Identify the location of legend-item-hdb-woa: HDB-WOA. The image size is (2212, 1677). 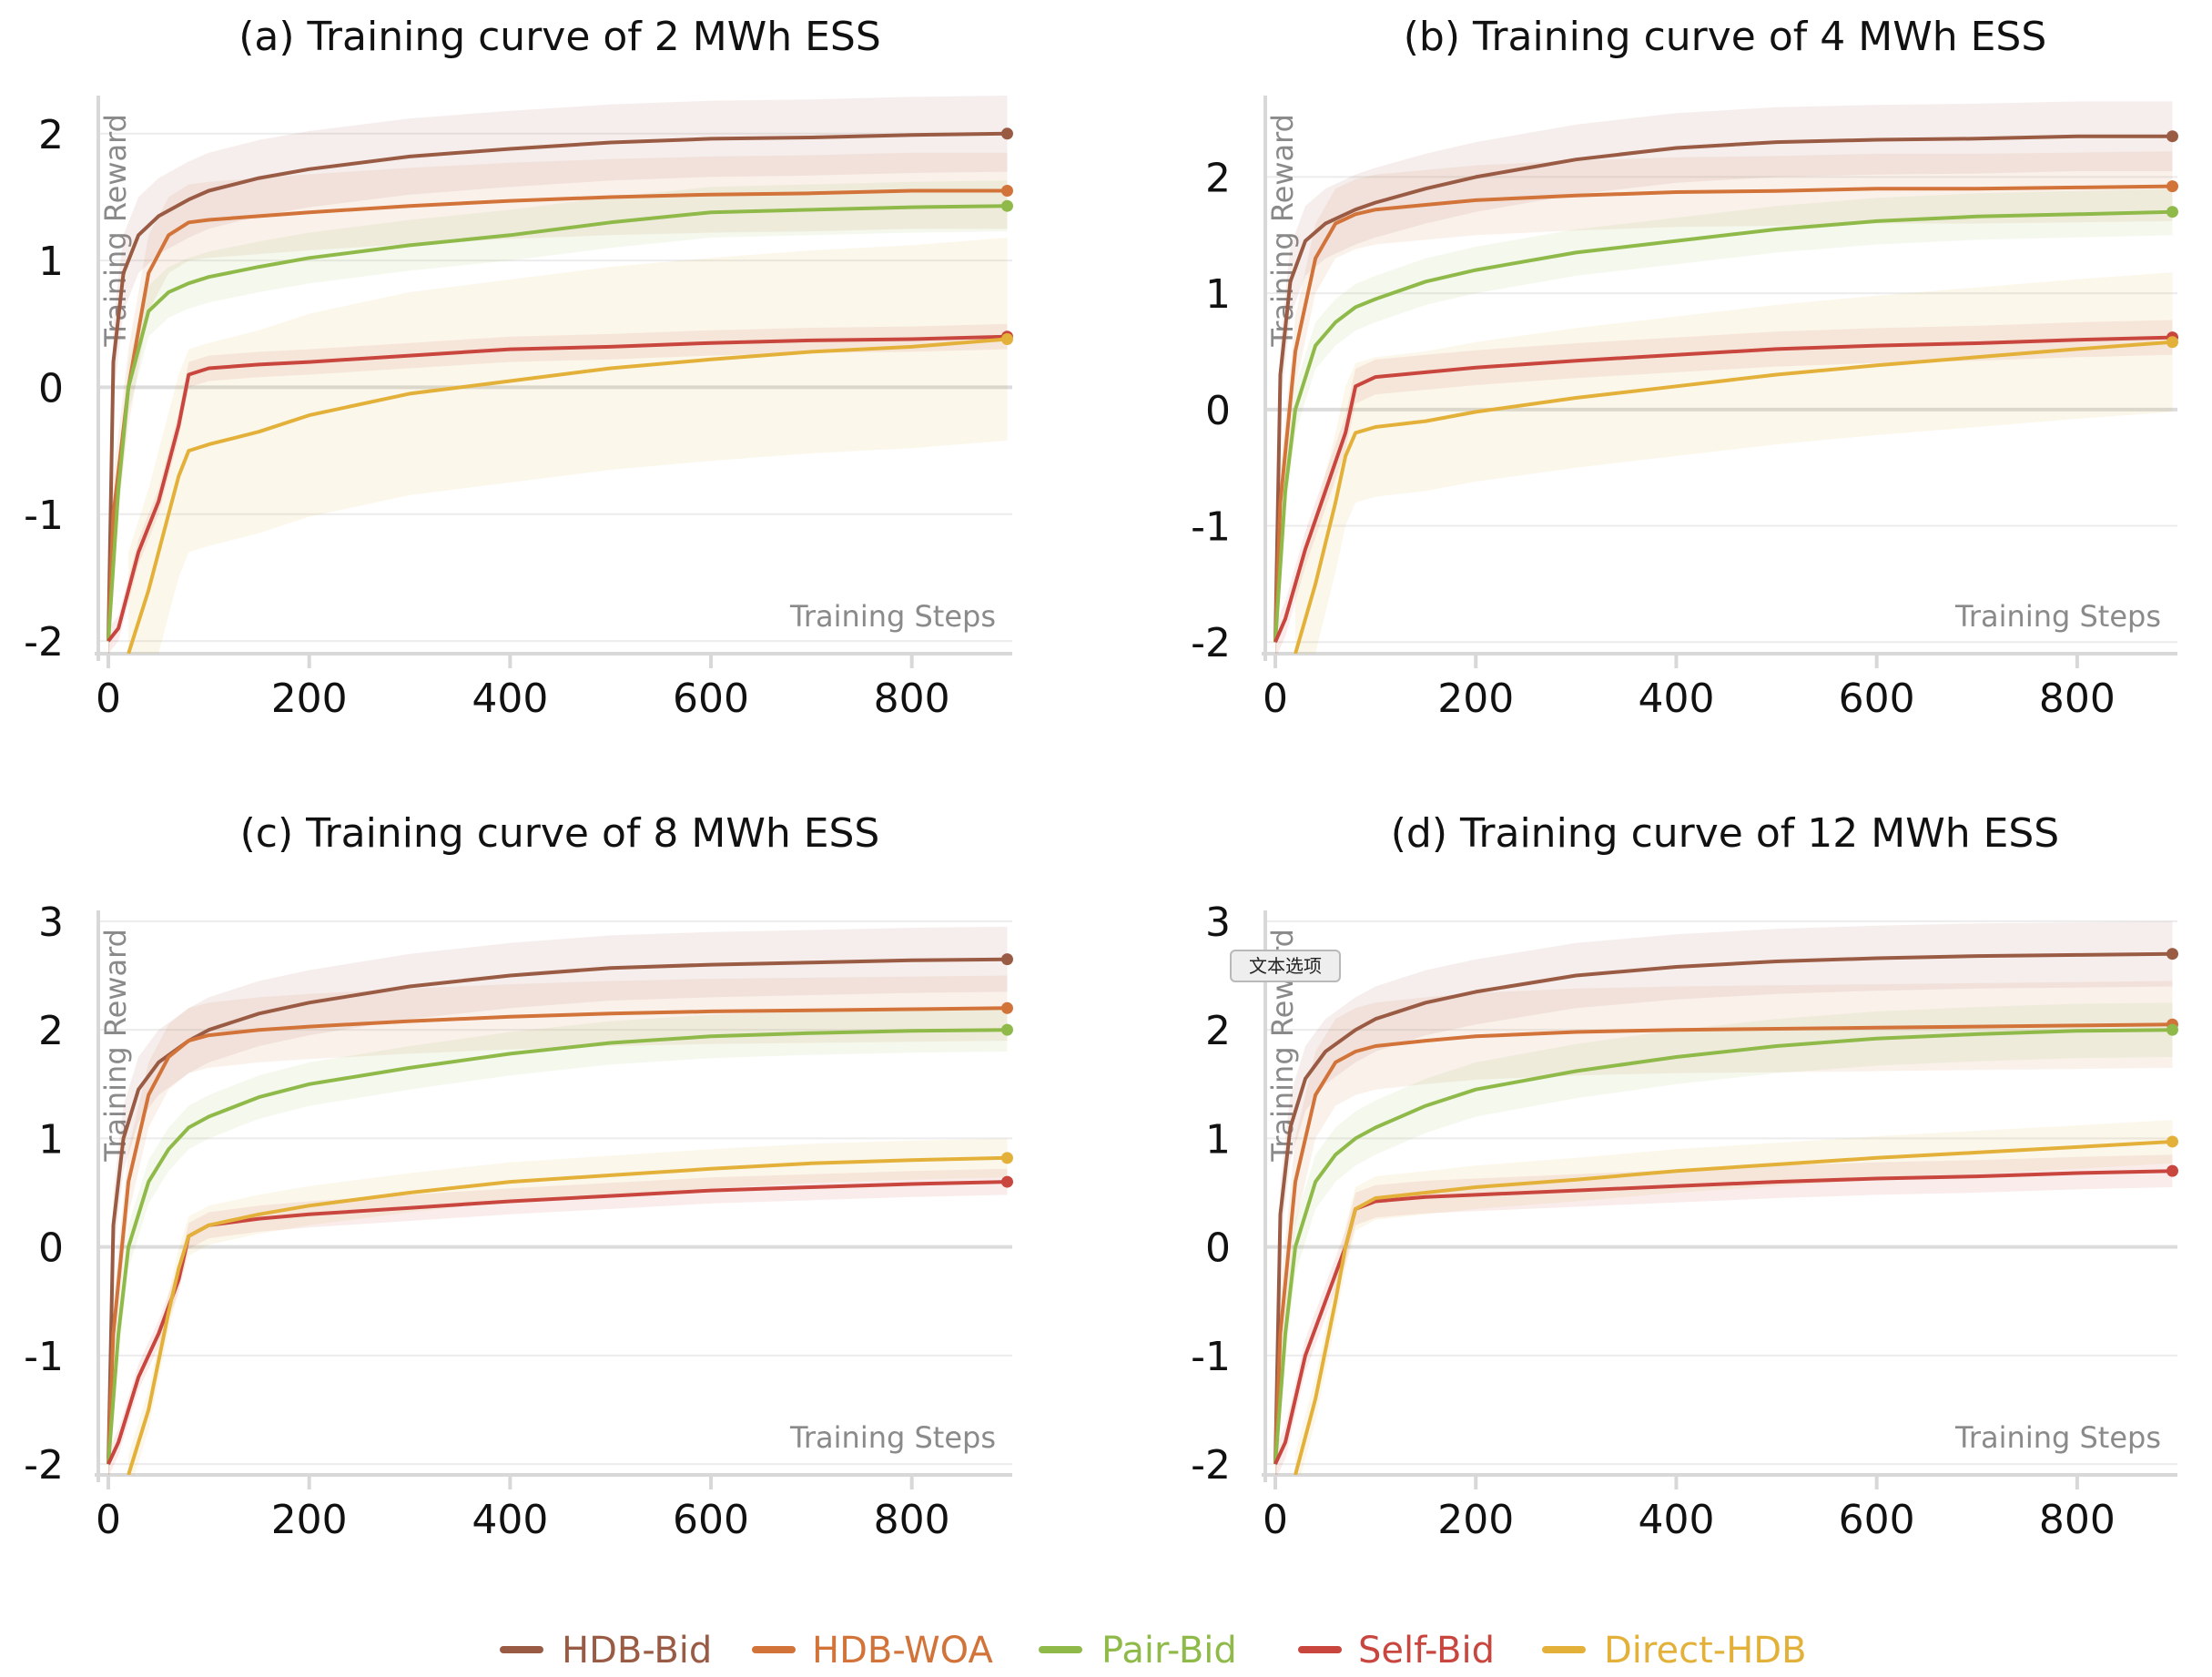
(872, 1651).